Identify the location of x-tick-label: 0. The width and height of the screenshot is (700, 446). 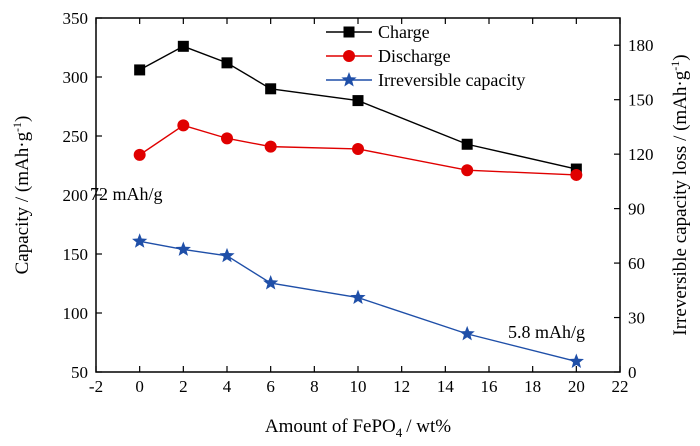
(139, 386).